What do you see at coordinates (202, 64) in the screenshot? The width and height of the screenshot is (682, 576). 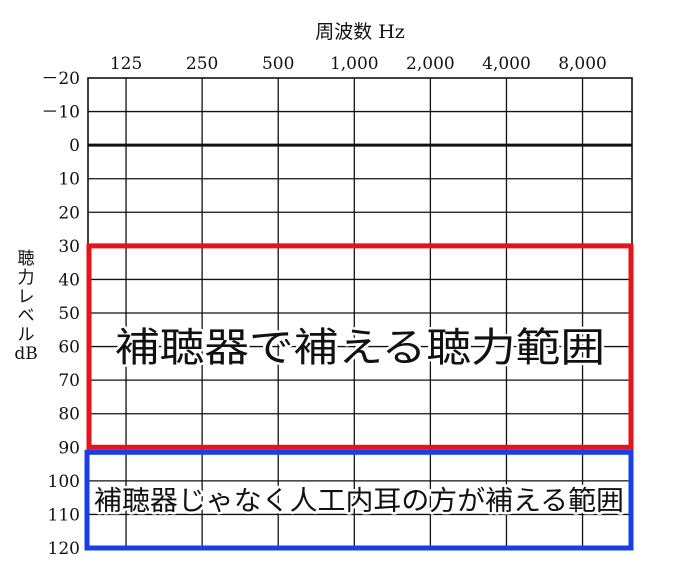 I see `x-tick-label: 250` at bounding box center [202, 64].